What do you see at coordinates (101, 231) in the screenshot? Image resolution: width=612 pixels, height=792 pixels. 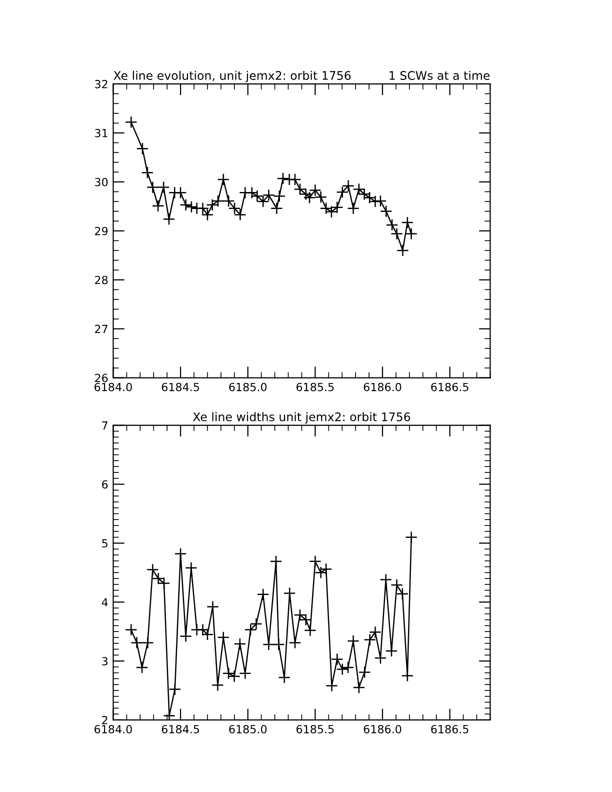 I see `y-tick-label: 29` at bounding box center [101, 231].